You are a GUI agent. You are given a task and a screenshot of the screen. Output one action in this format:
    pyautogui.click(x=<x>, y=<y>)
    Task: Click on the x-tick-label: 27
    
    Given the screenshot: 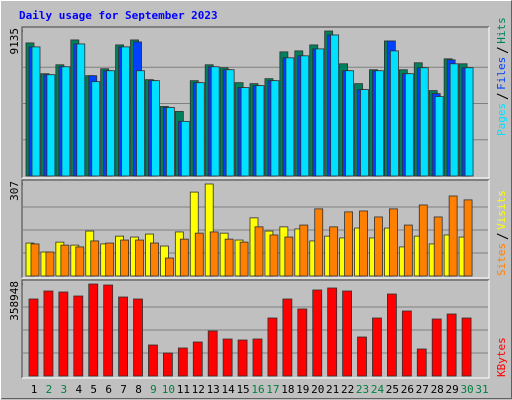 What is the action you would take?
    pyautogui.click(x=422, y=389)
    